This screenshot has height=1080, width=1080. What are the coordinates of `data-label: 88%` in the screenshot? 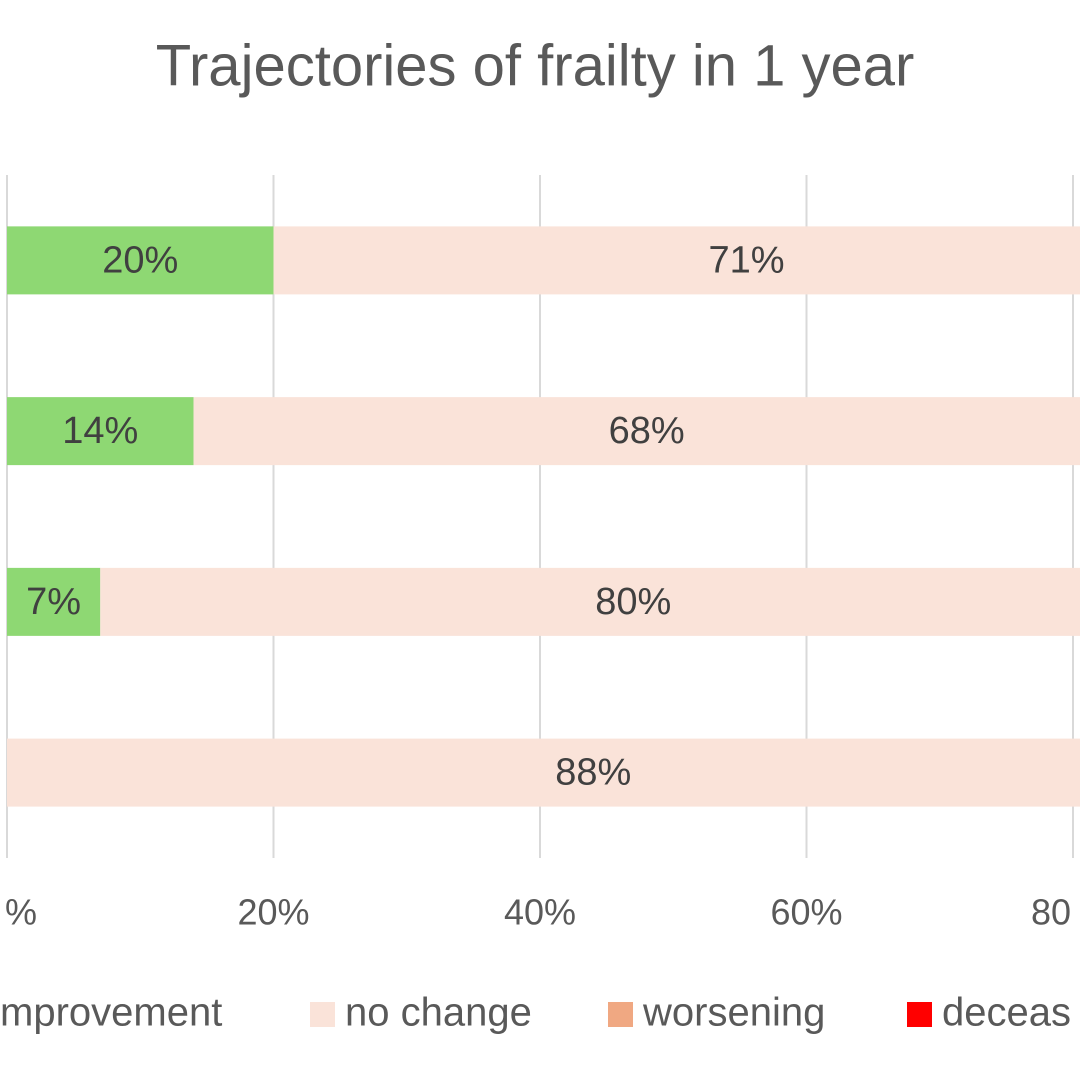 It's located at (593, 773).